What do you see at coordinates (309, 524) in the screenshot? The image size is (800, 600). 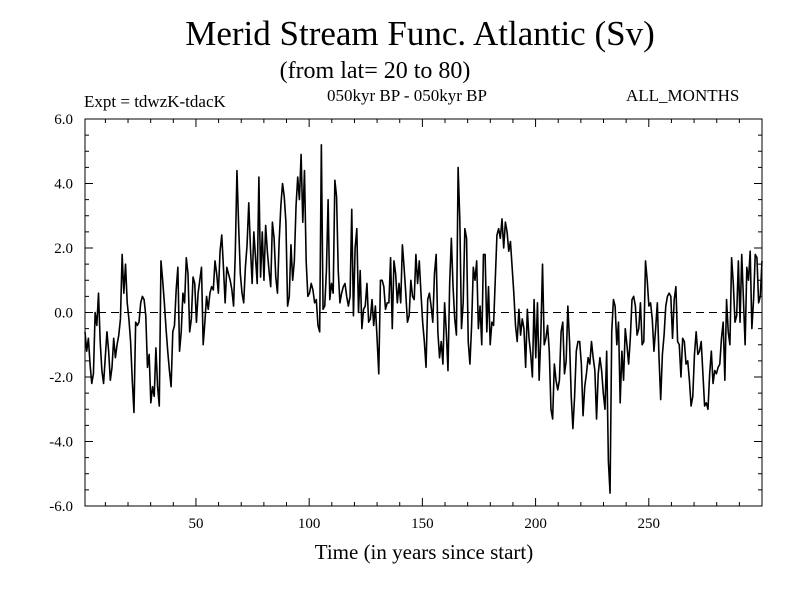 I see `x-tick-label: 100` at bounding box center [309, 524].